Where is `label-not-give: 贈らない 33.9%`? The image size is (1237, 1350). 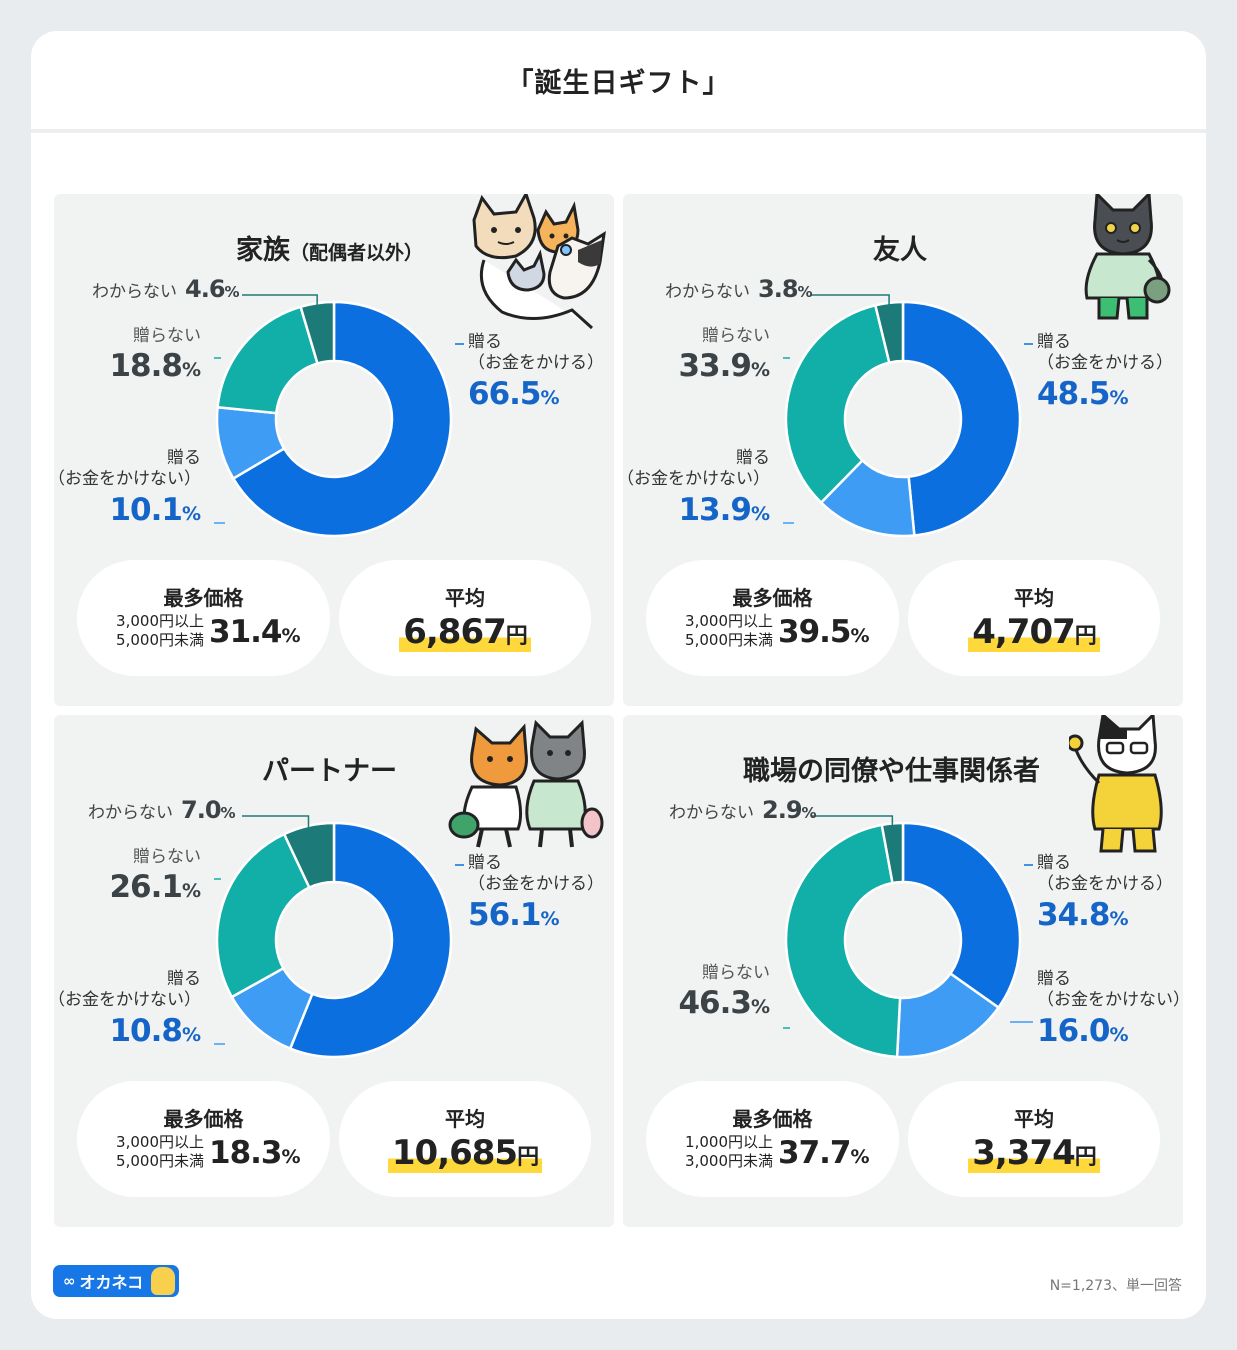
label-not-give: 贈らない 33.9% is located at coordinates (724, 356).